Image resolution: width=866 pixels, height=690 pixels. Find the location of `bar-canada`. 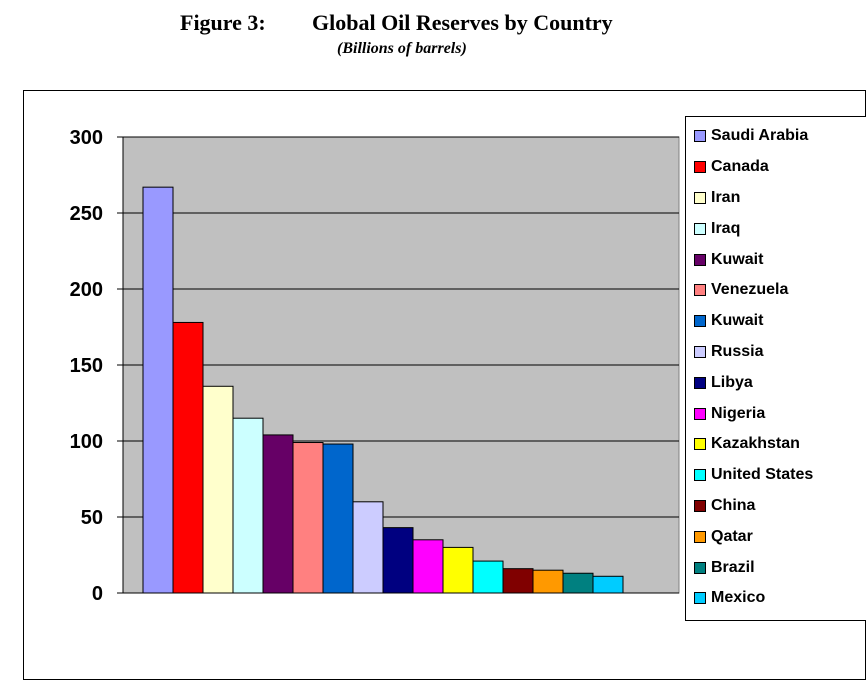

bar-canada is located at coordinates (188, 457).